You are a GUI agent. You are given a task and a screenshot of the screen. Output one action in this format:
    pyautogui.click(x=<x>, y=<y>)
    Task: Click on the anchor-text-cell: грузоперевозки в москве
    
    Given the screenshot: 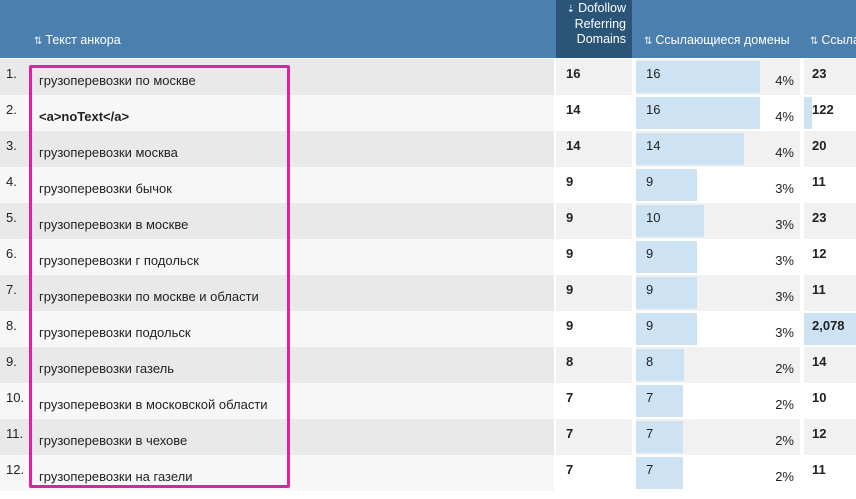 What is the action you would take?
    pyautogui.click(x=114, y=224)
    